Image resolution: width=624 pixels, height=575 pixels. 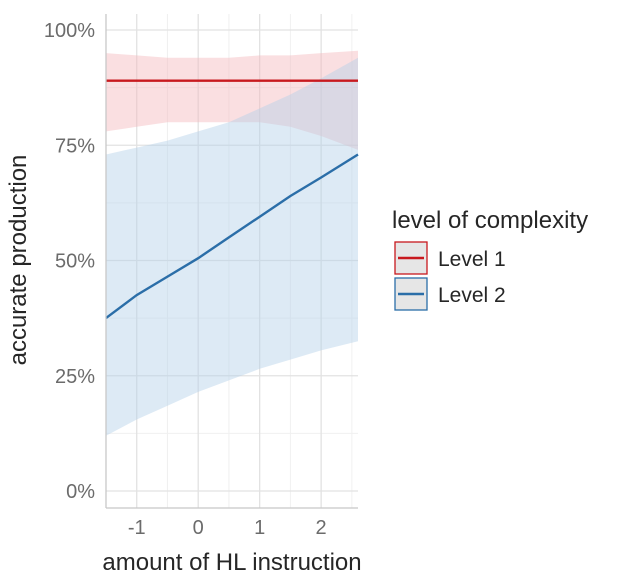 What do you see at coordinates (472, 295) in the screenshot?
I see `legend-label-2: Level 2` at bounding box center [472, 295].